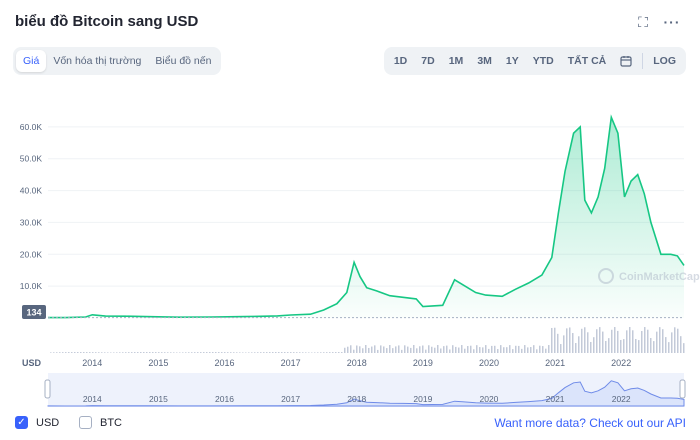 The height and width of the screenshot is (440, 700). I want to click on expand-icon: ⛶, so click(643, 21).